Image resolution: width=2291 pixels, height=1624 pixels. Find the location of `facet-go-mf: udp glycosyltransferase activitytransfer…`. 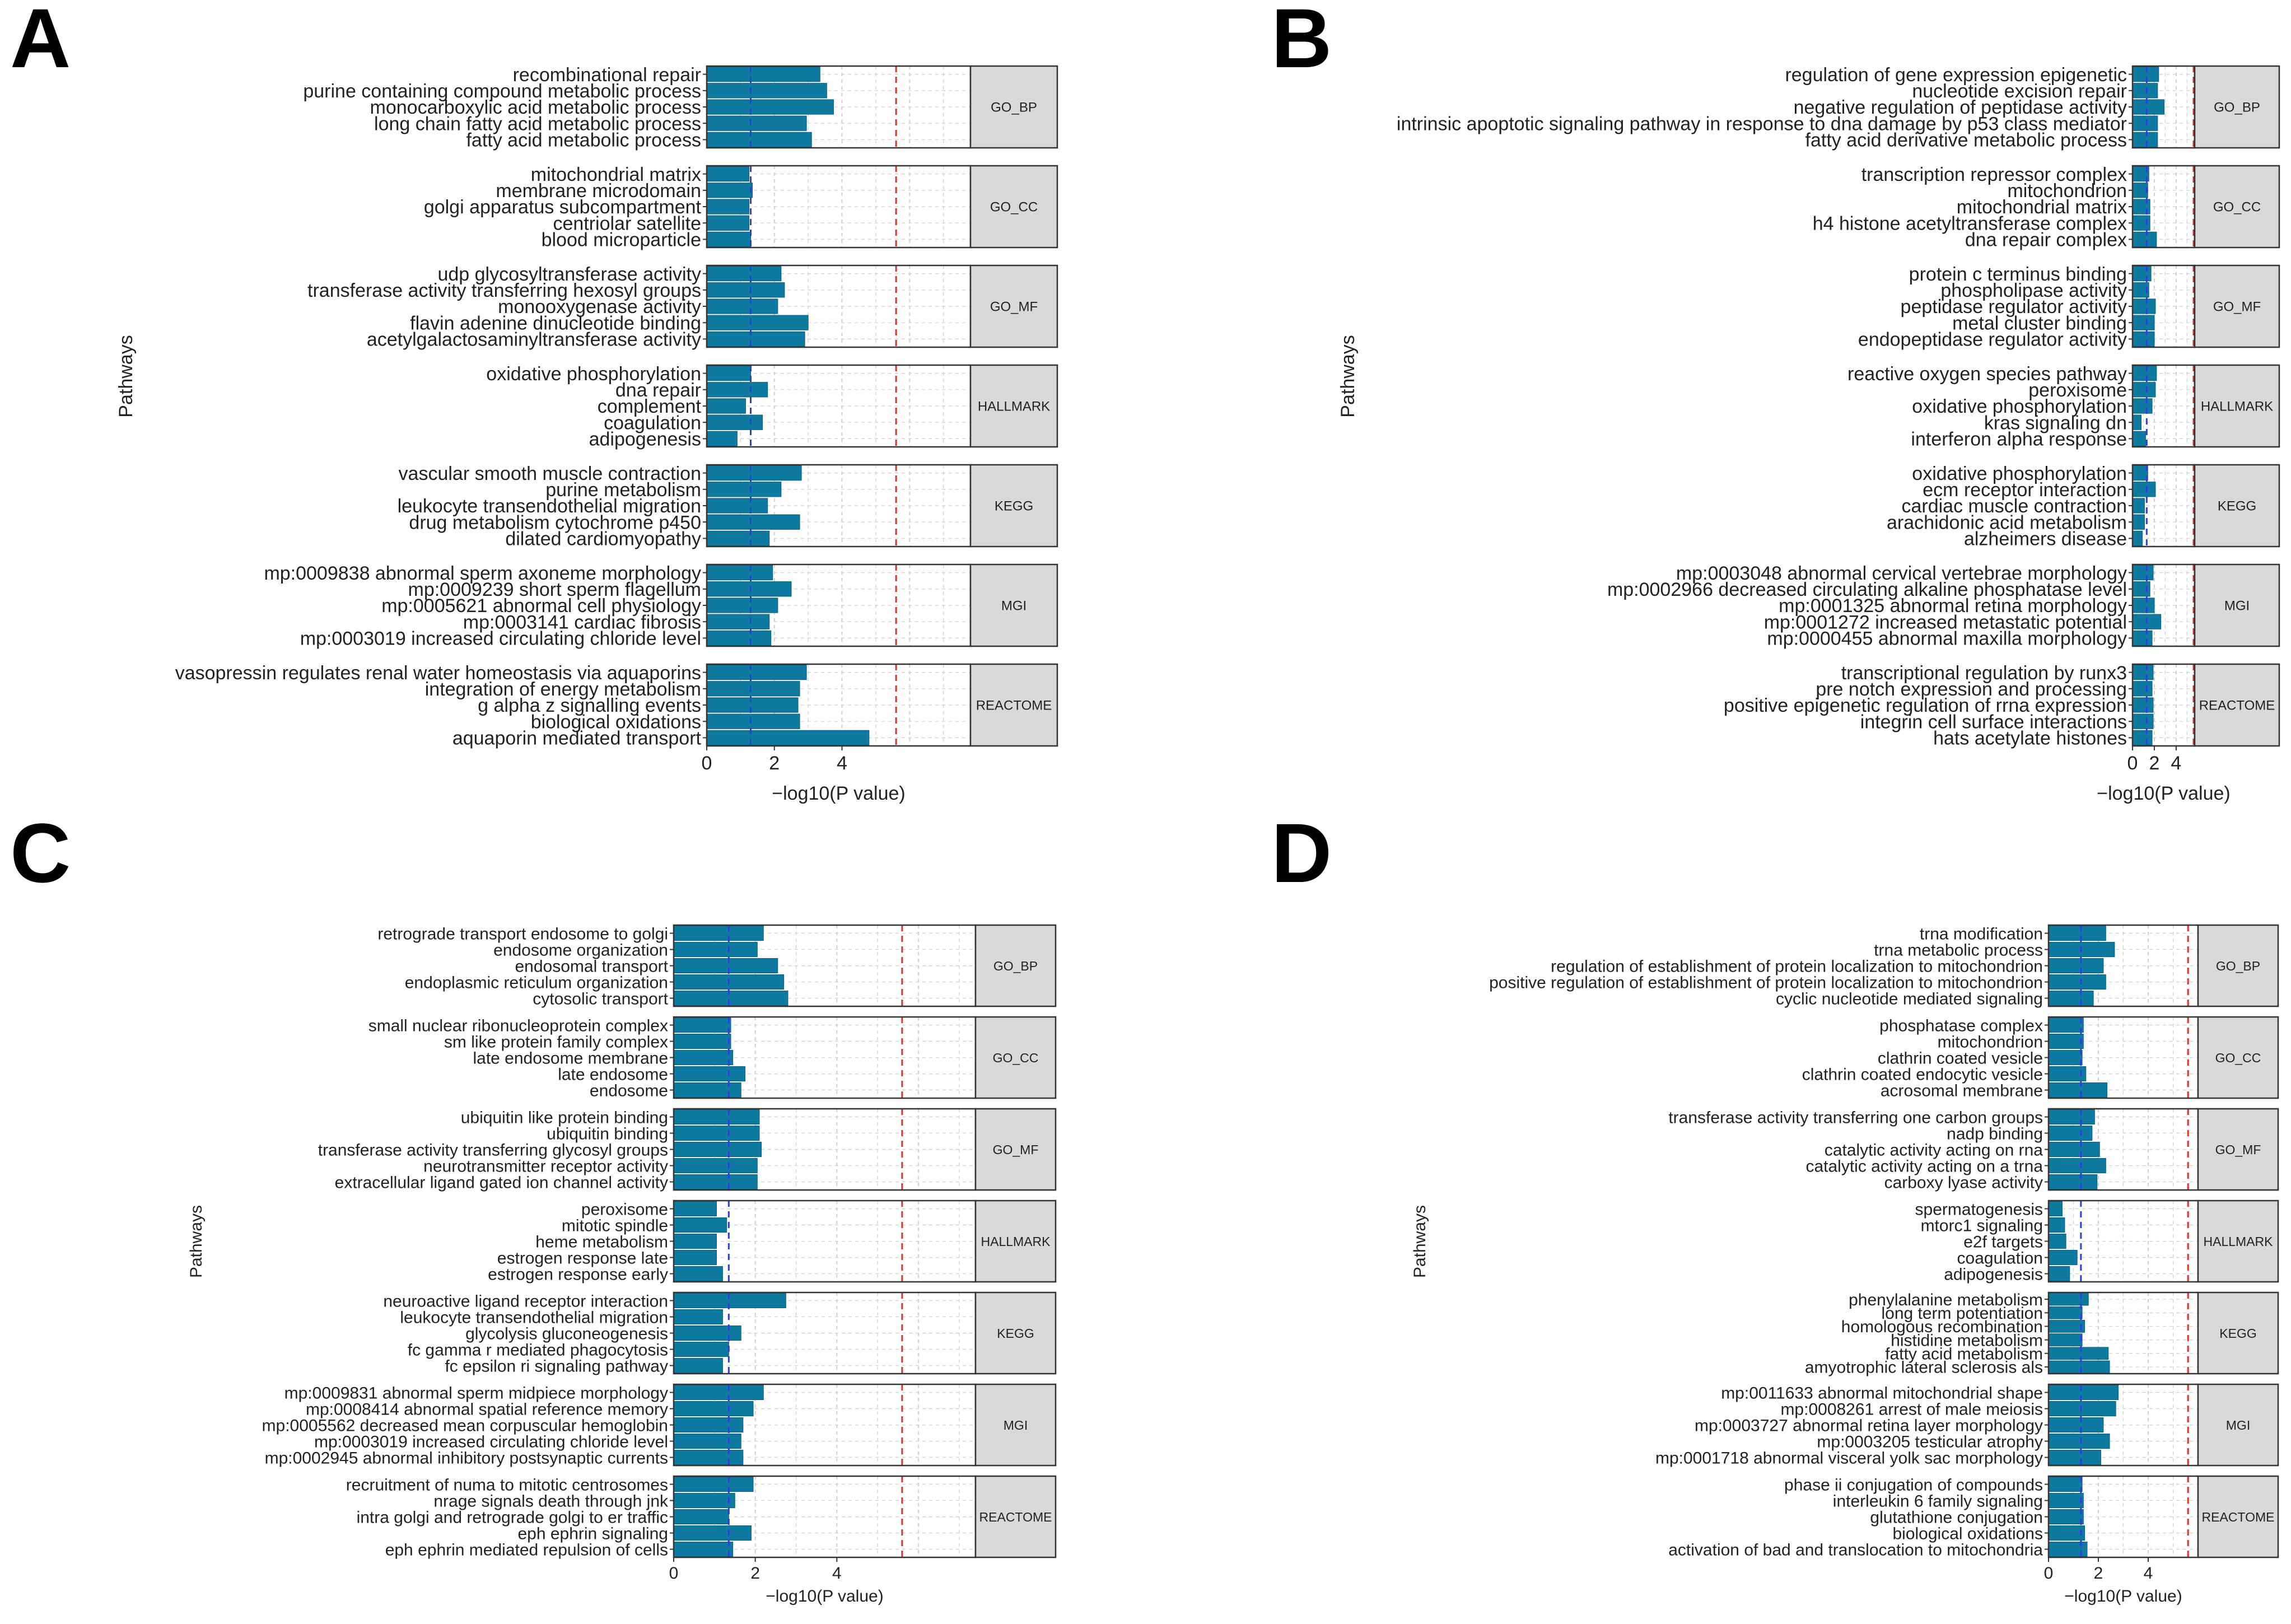

facet-go-mf: udp glycosyltransferase activitytransfer… is located at coordinates (682, 308).